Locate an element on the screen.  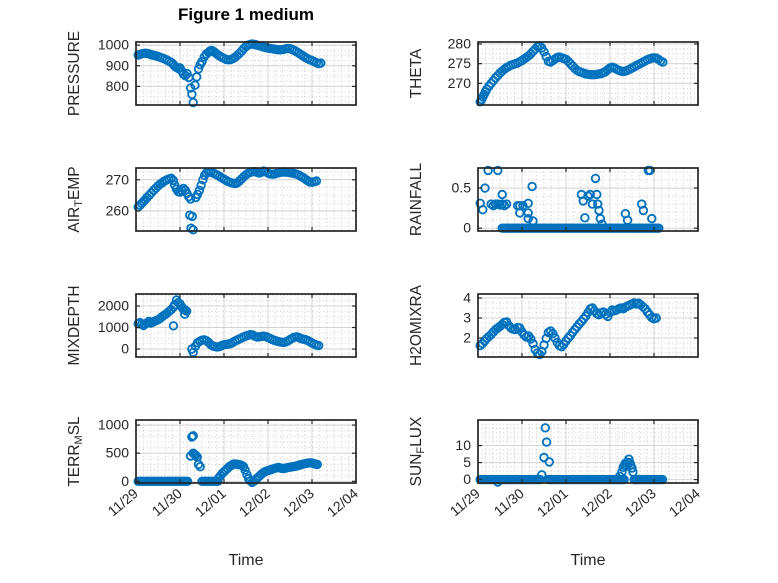
svg-text: 275 is located at coordinates (460, 63).